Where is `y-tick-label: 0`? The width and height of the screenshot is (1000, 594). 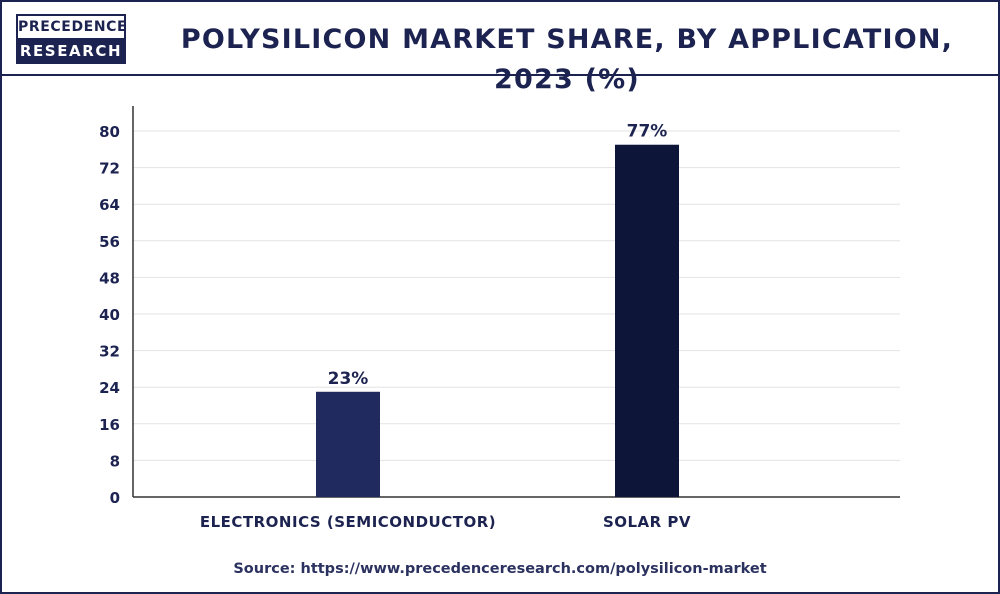 y-tick-label: 0 is located at coordinates (115, 498).